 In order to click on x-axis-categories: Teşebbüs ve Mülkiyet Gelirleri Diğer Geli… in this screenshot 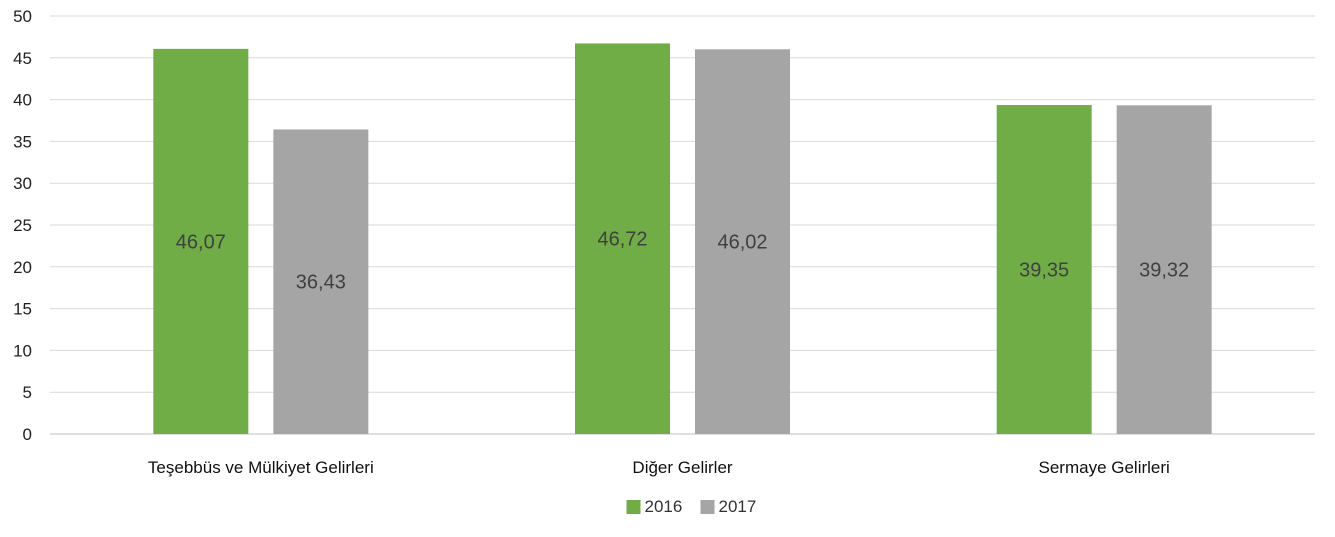, I will do `click(659, 467)`.